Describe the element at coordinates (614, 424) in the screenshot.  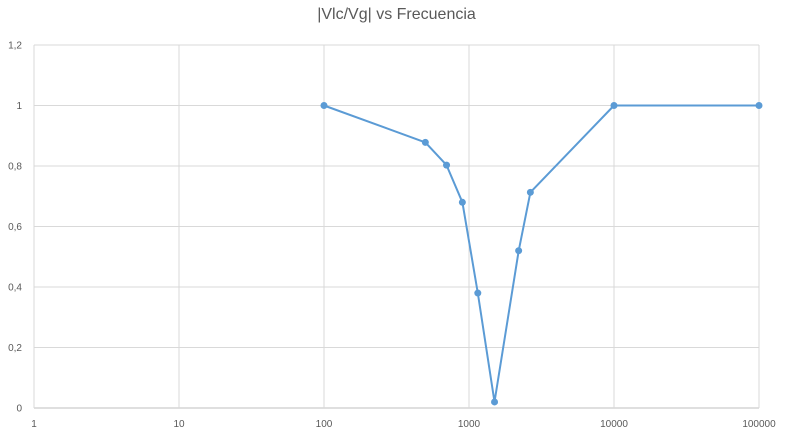
I see `x-tick-label: 10000` at that location.